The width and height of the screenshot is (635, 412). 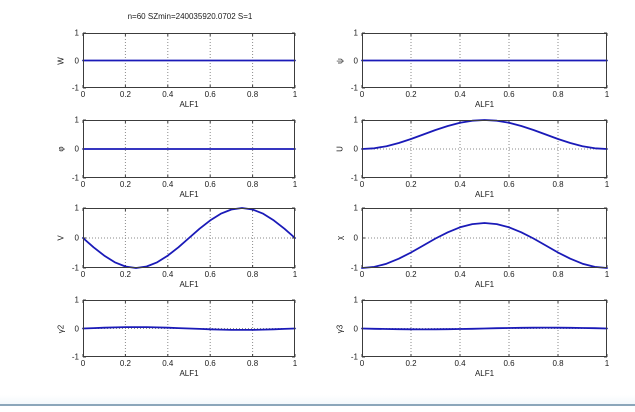 I want to click on curve-gamma3, so click(x=484, y=328).